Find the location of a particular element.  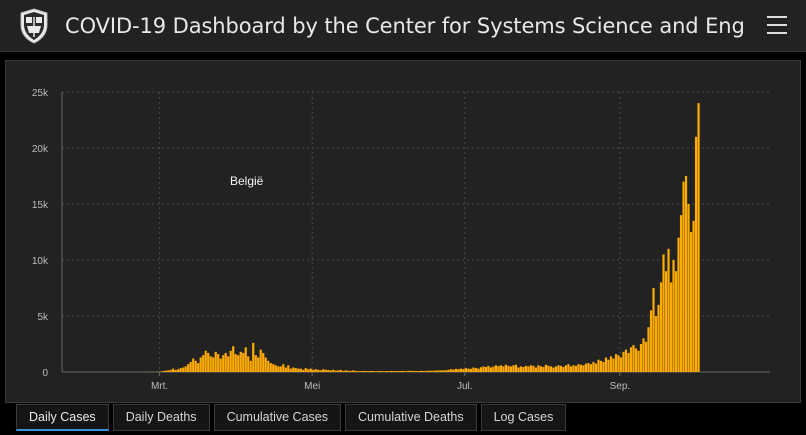

tab-cumulative-deaths: Cumulative Deaths is located at coordinates (411, 417).